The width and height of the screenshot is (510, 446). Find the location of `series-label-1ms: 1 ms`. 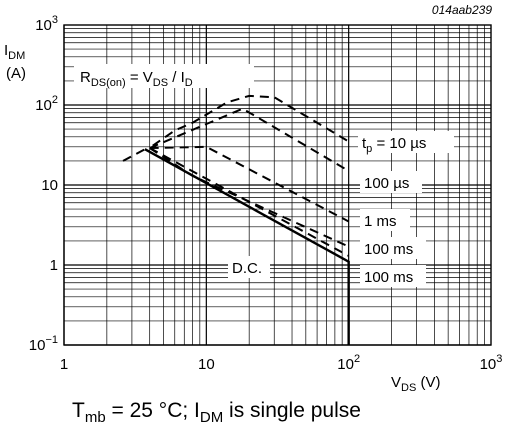

series-label-1ms: 1 ms is located at coordinates (380, 221).